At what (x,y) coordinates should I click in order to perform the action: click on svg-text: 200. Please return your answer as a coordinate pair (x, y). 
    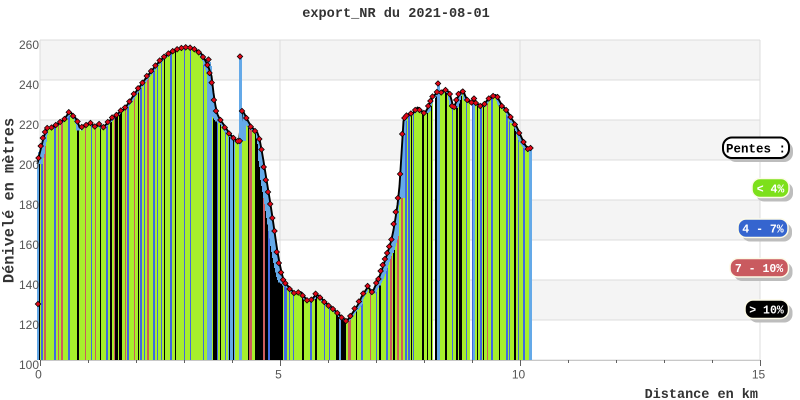
    Looking at the image, I should click on (29, 165).